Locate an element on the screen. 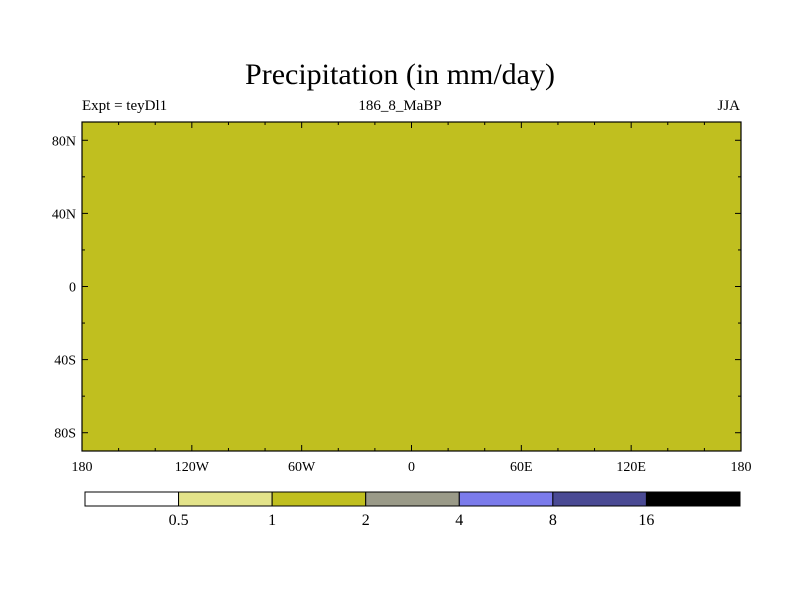 The height and width of the screenshot is (600, 800). colorbar-label: 16 is located at coordinates (646, 520).